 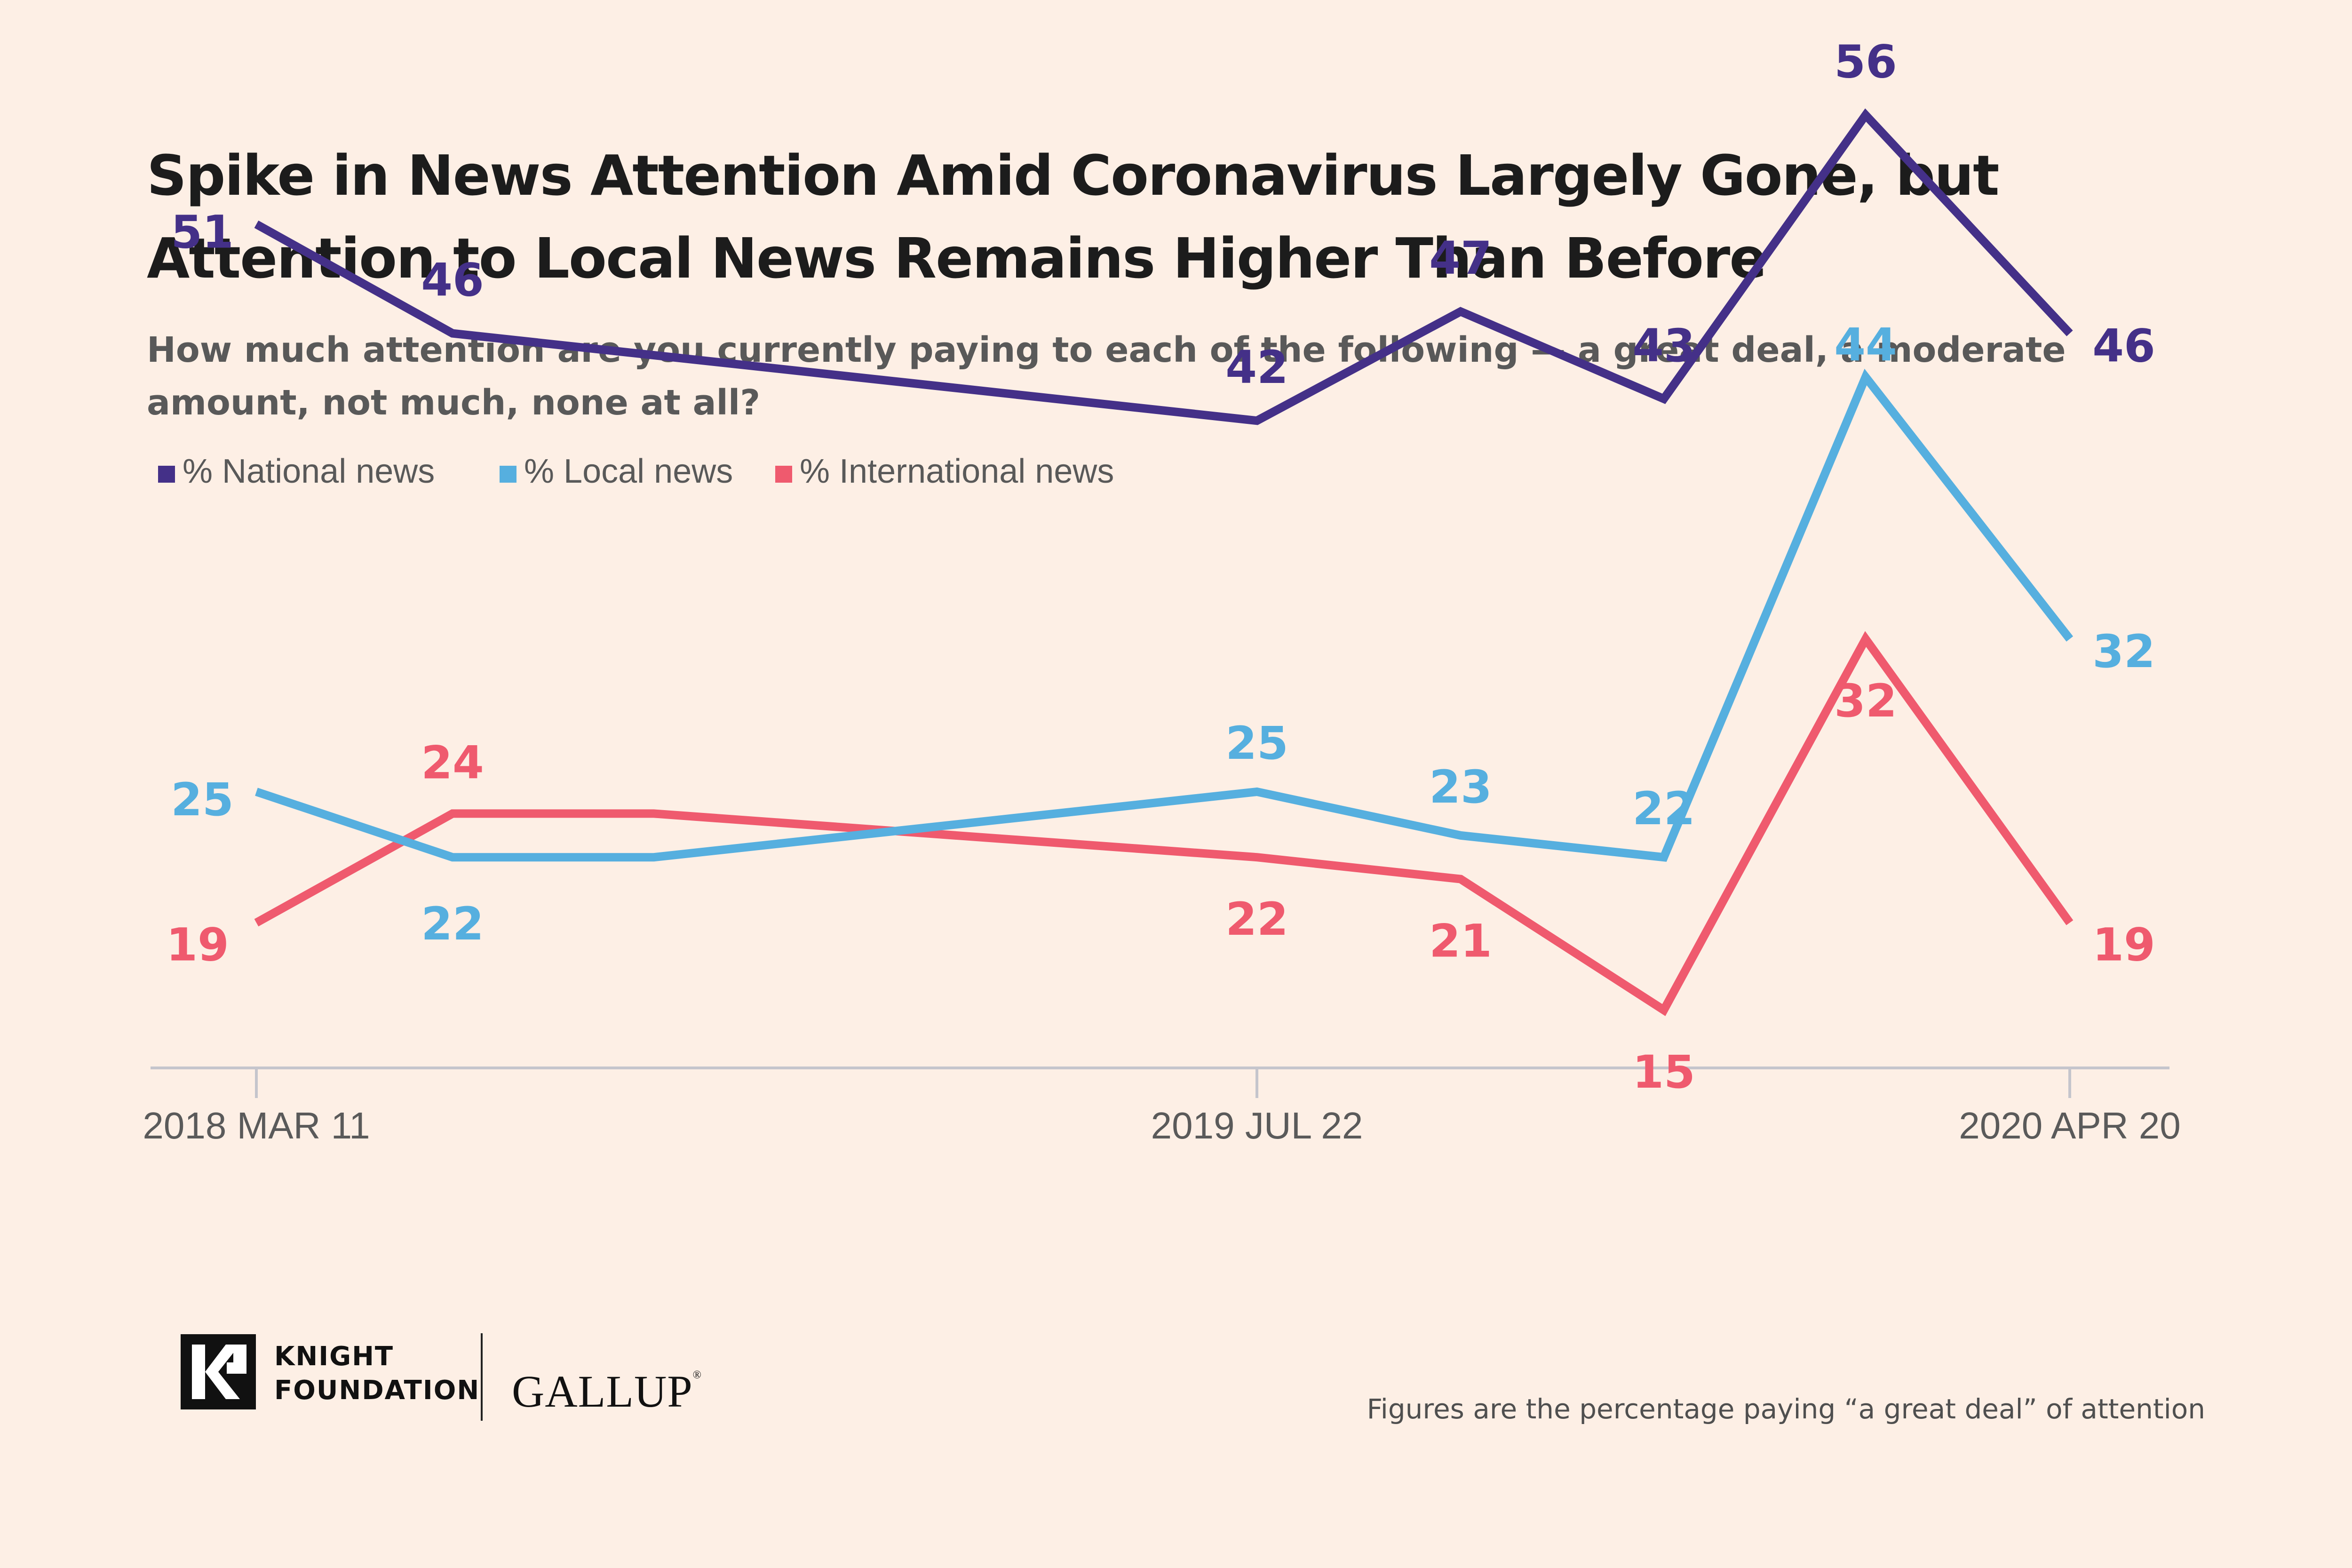 I want to click on legend-item-national: % National news, so click(x=296, y=471).